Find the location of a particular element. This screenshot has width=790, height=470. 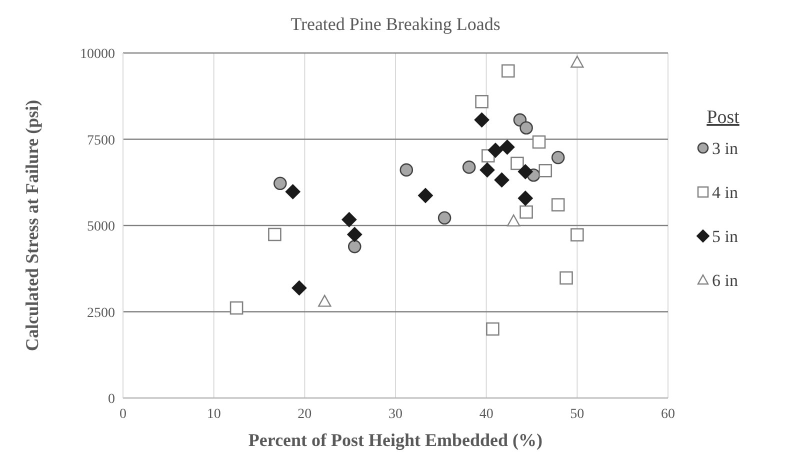

x-tick-label: 0 is located at coordinates (123, 414).